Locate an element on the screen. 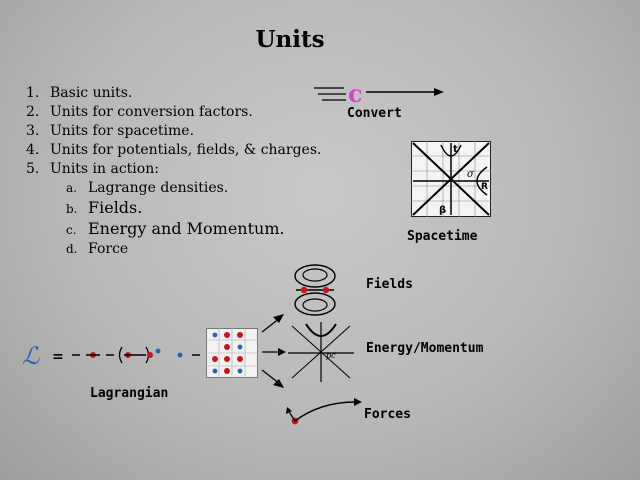  mass-hyperbola is located at coordinates (321, 330).